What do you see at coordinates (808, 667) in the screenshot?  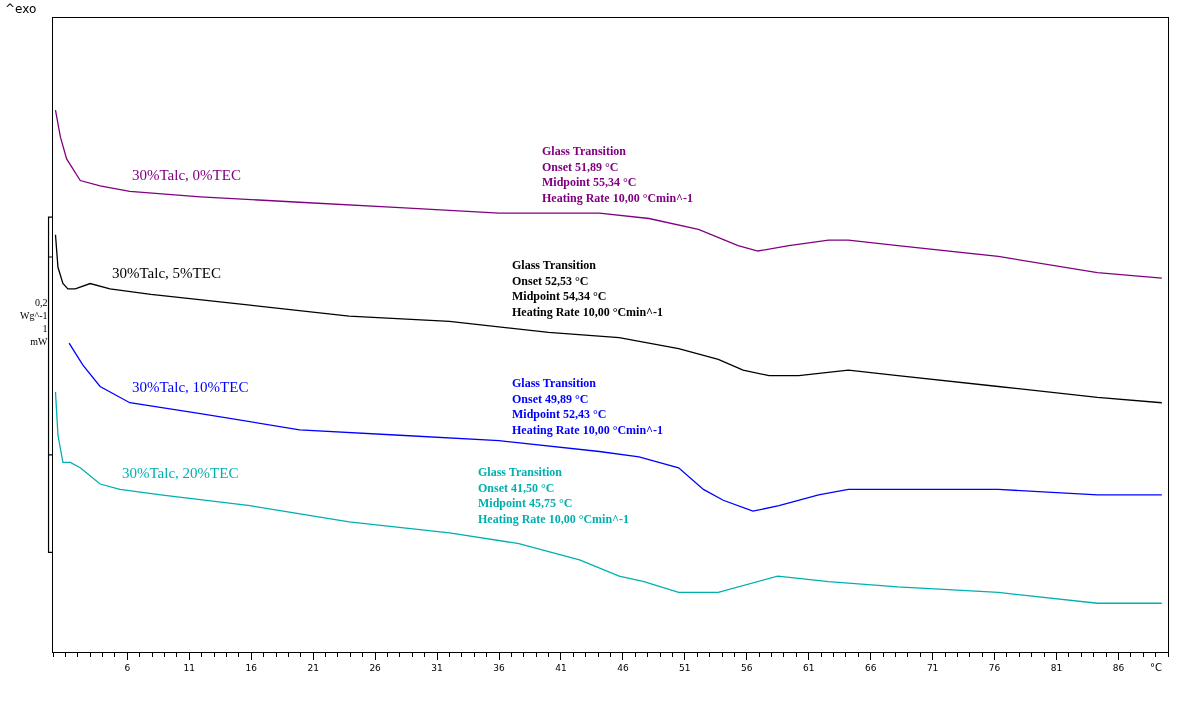 I see `x-tick-label: 61` at bounding box center [808, 667].